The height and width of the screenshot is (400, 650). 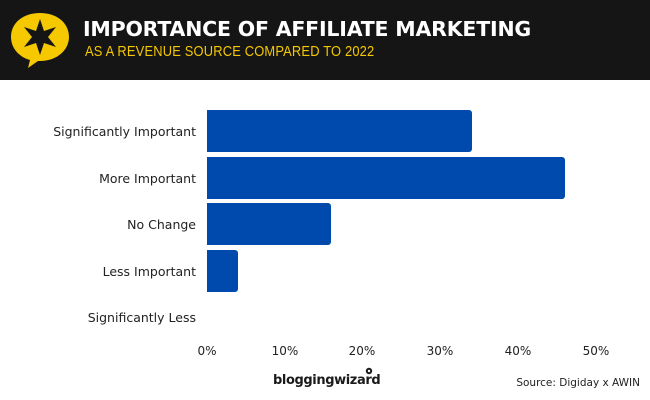 I want to click on brand-sparkle-icon, so click(x=369, y=371).